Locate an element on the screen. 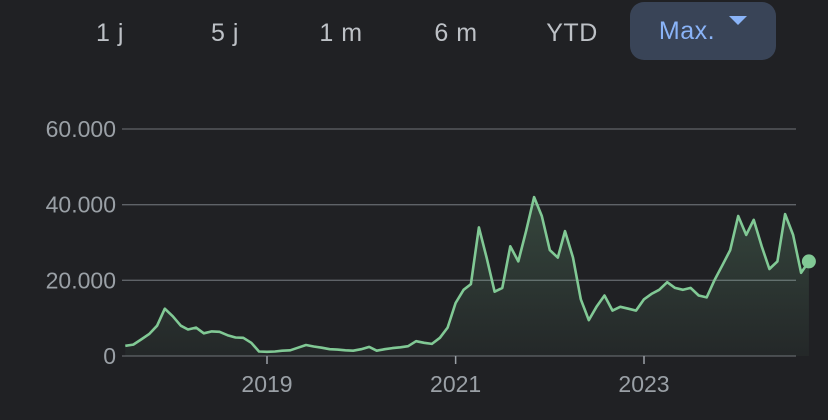 Image resolution: width=828 pixels, height=420 pixels. y-tick-label: 20.000 is located at coordinates (81, 280).